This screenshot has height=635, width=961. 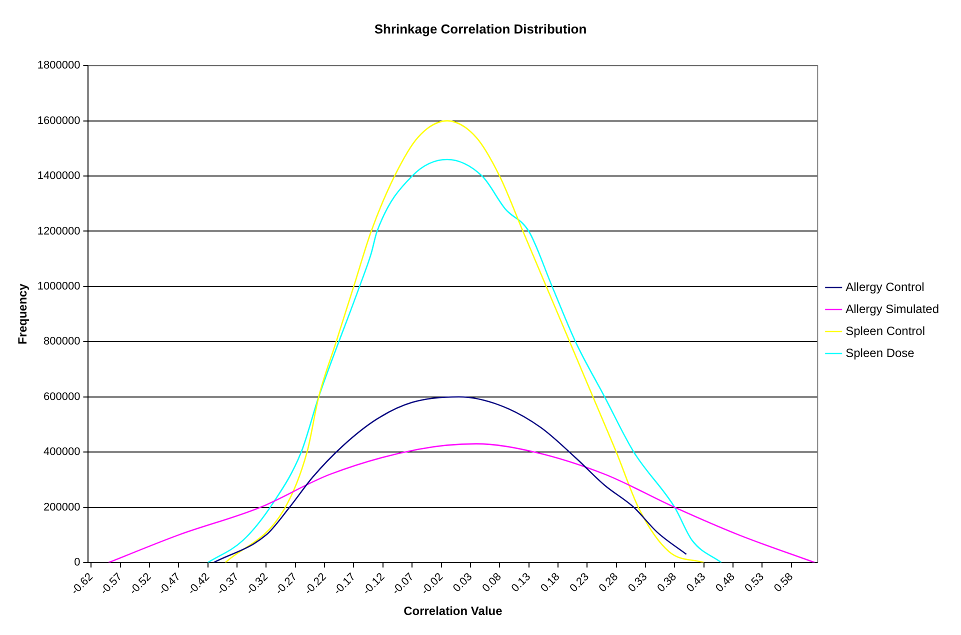 What do you see at coordinates (62, 507) in the screenshot?
I see `y-tick-label: 200000` at bounding box center [62, 507].